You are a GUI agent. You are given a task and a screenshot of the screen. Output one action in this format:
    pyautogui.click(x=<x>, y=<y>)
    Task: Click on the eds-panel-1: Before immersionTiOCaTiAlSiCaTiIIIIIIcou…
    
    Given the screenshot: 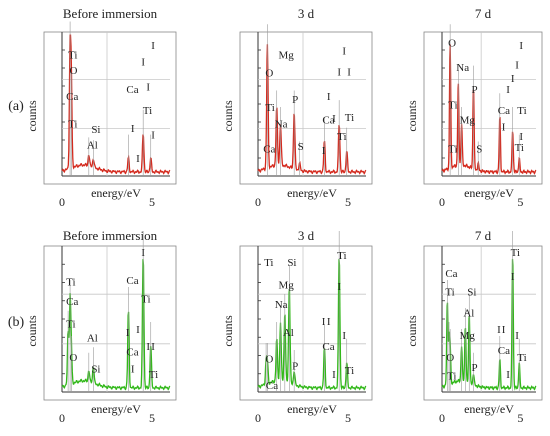 What is the action you would take?
    pyautogui.click(x=101, y=107)
    